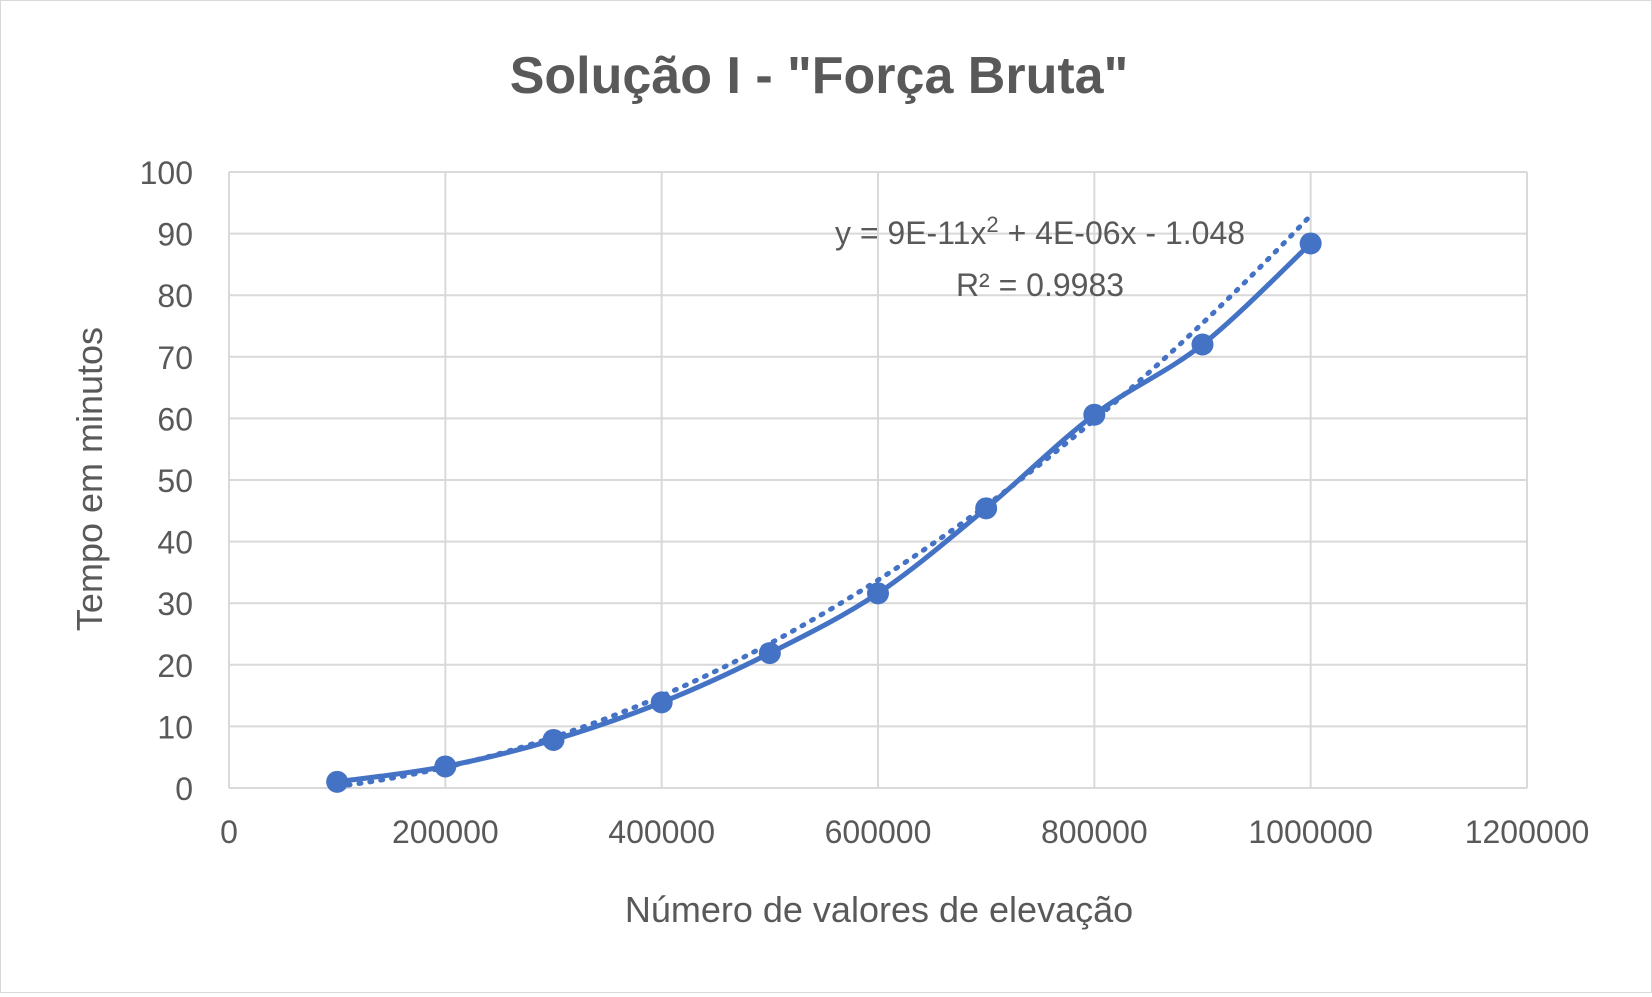 The width and height of the screenshot is (1652, 997). What do you see at coordinates (184, 789) in the screenshot?
I see `y-tick-label: 0` at bounding box center [184, 789].